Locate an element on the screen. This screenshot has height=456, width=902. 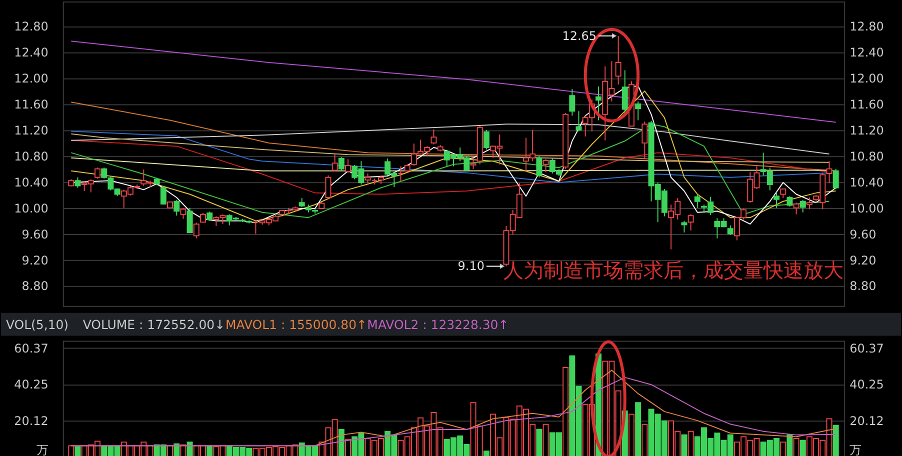
y2-tick-label: 10.80 is located at coordinates (867, 156).